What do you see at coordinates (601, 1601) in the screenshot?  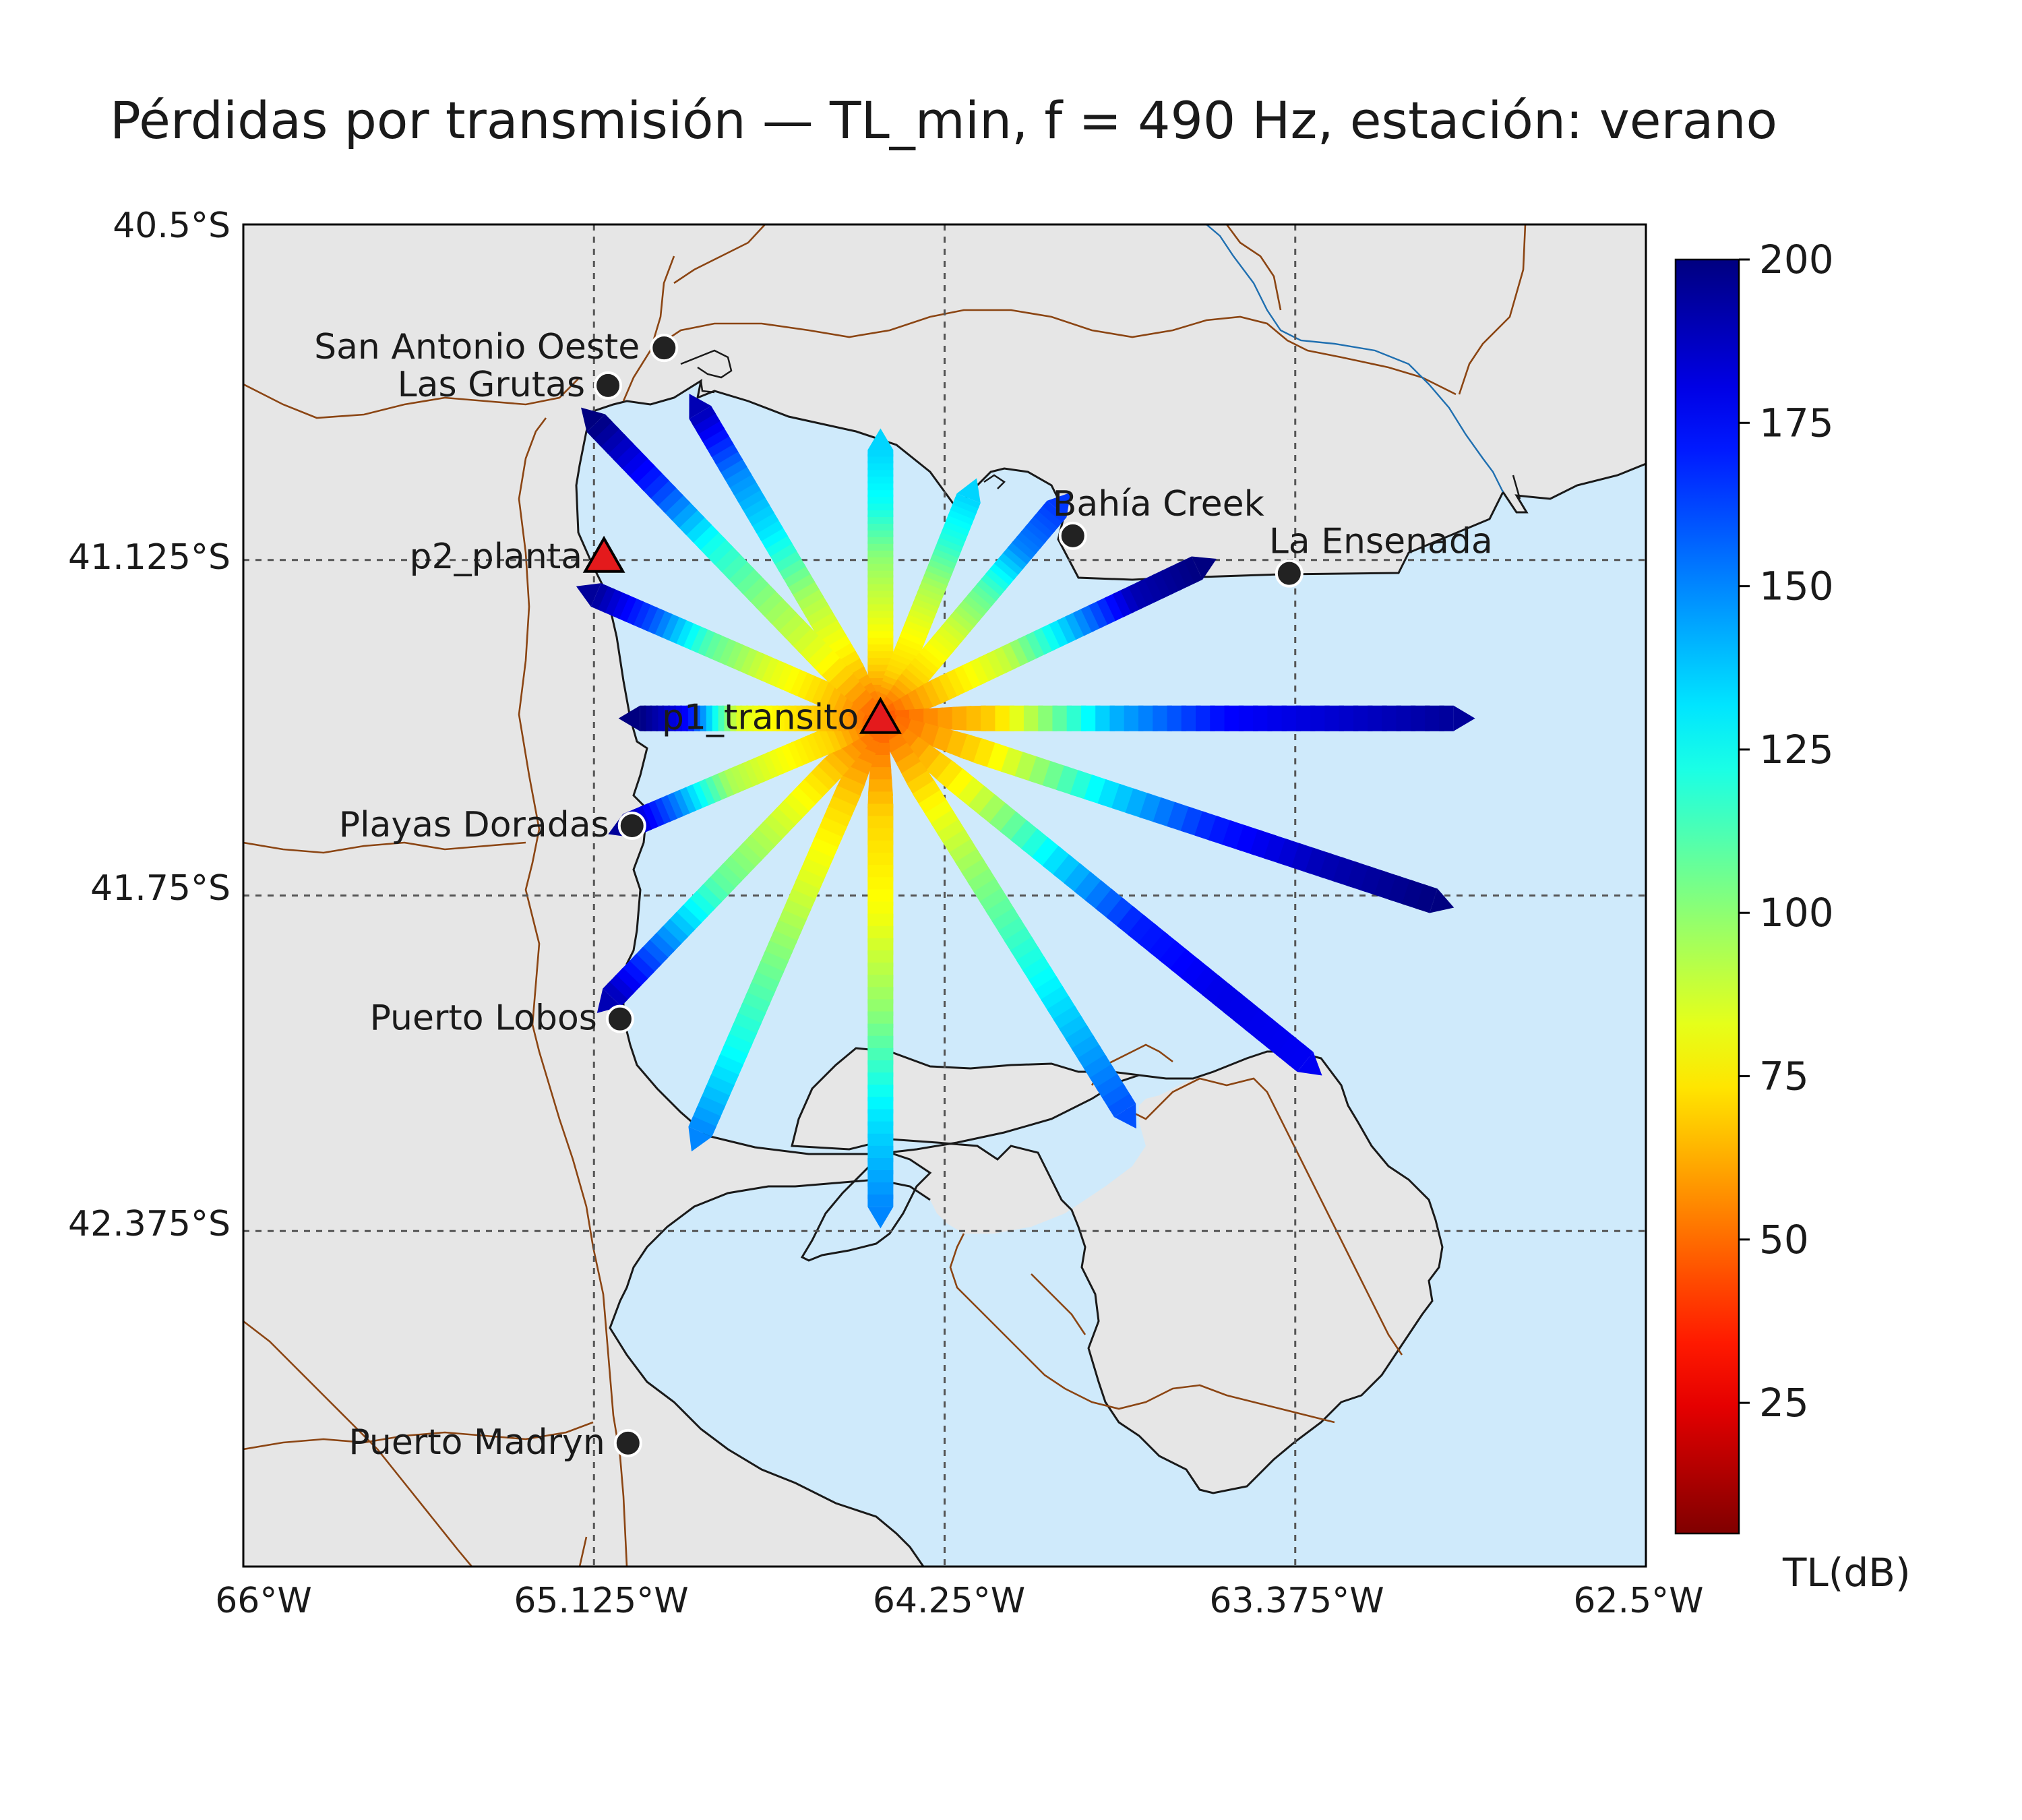 I see `x-tick-label: 65.125°W` at bounding box center [601, 1601].